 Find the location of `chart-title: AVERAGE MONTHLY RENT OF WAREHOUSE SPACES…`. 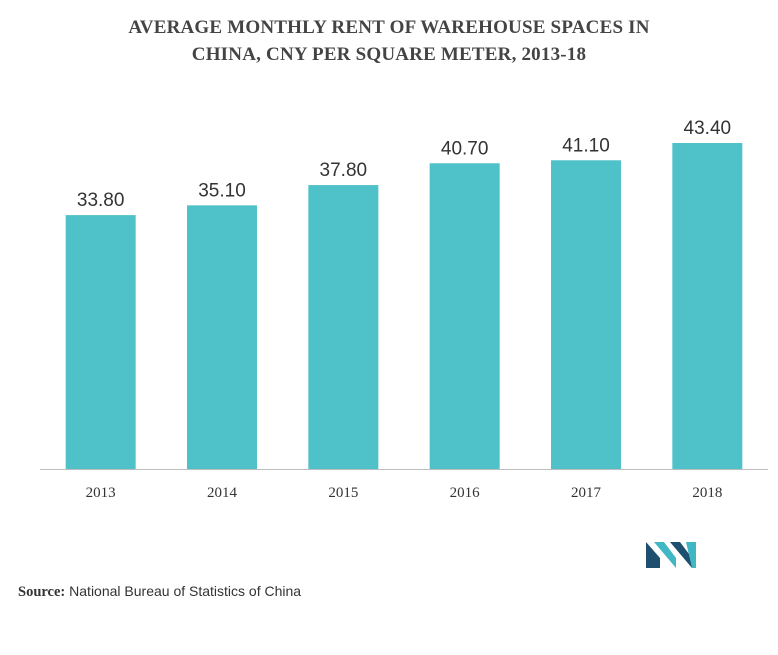

chart-title: AVERAGE MONTHLY RENT OF WAREHOUSE SPACES… is located at coordinates (389, 41).